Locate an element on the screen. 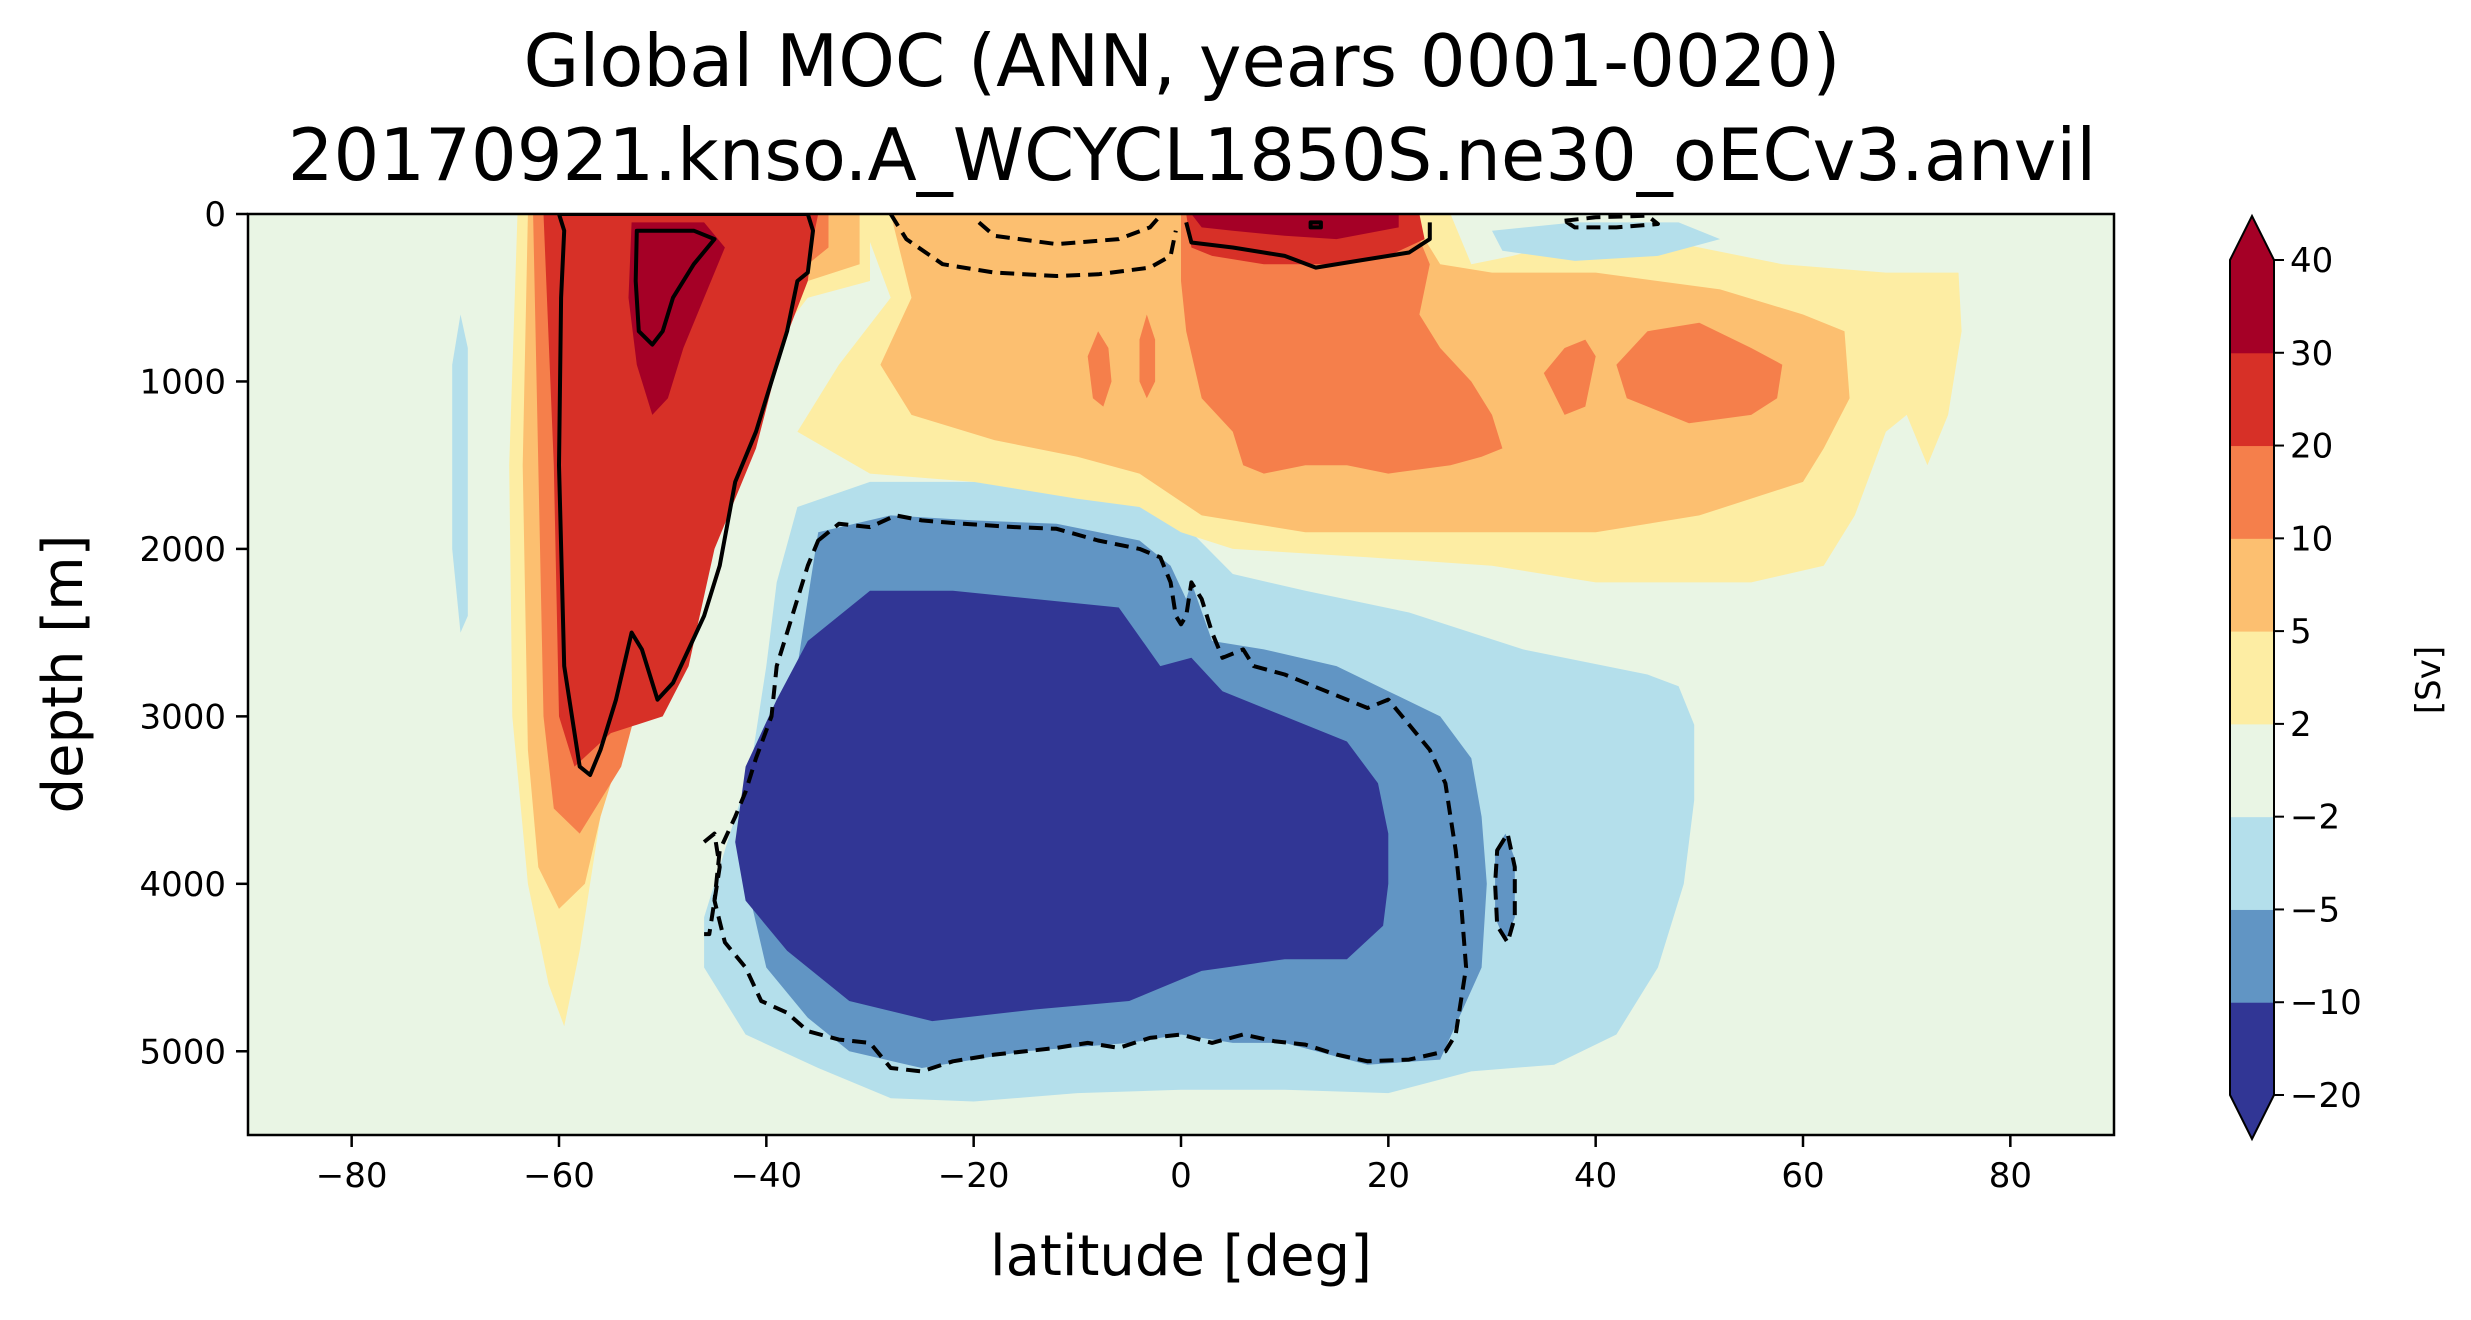 This screenshot has width=2471, height=1320. colorbar-tick-label: −10 is located at coordinates (2326, 1003).